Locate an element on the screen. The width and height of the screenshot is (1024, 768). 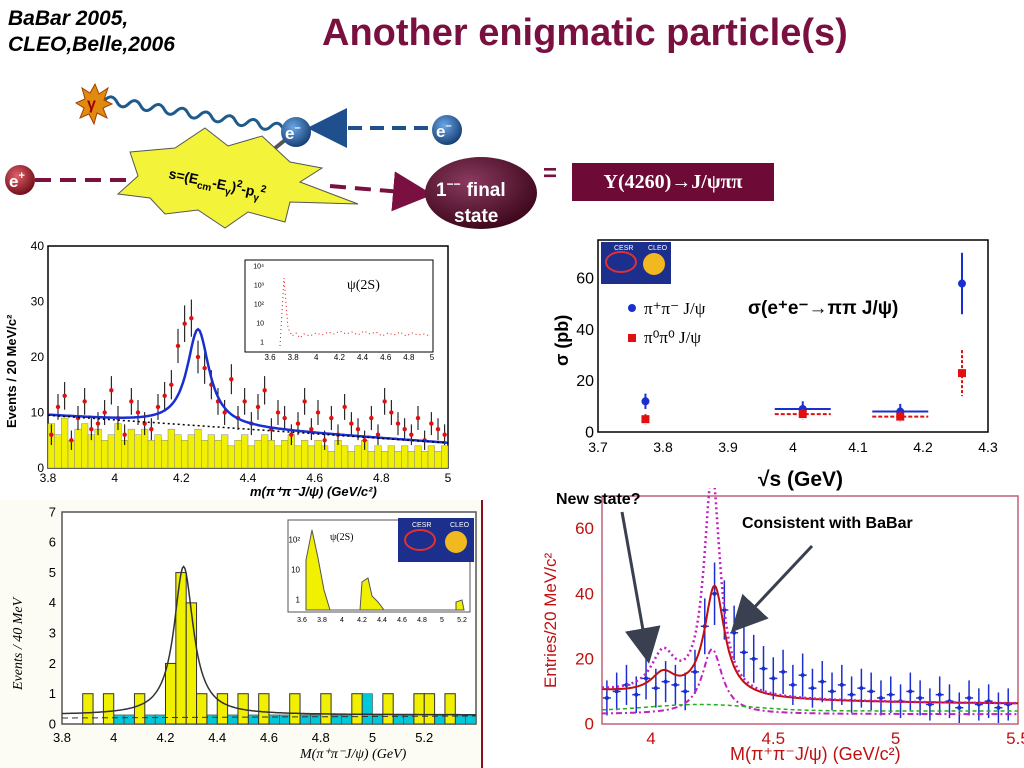
gamma-burst-icon is located at coordinates (94, 104).